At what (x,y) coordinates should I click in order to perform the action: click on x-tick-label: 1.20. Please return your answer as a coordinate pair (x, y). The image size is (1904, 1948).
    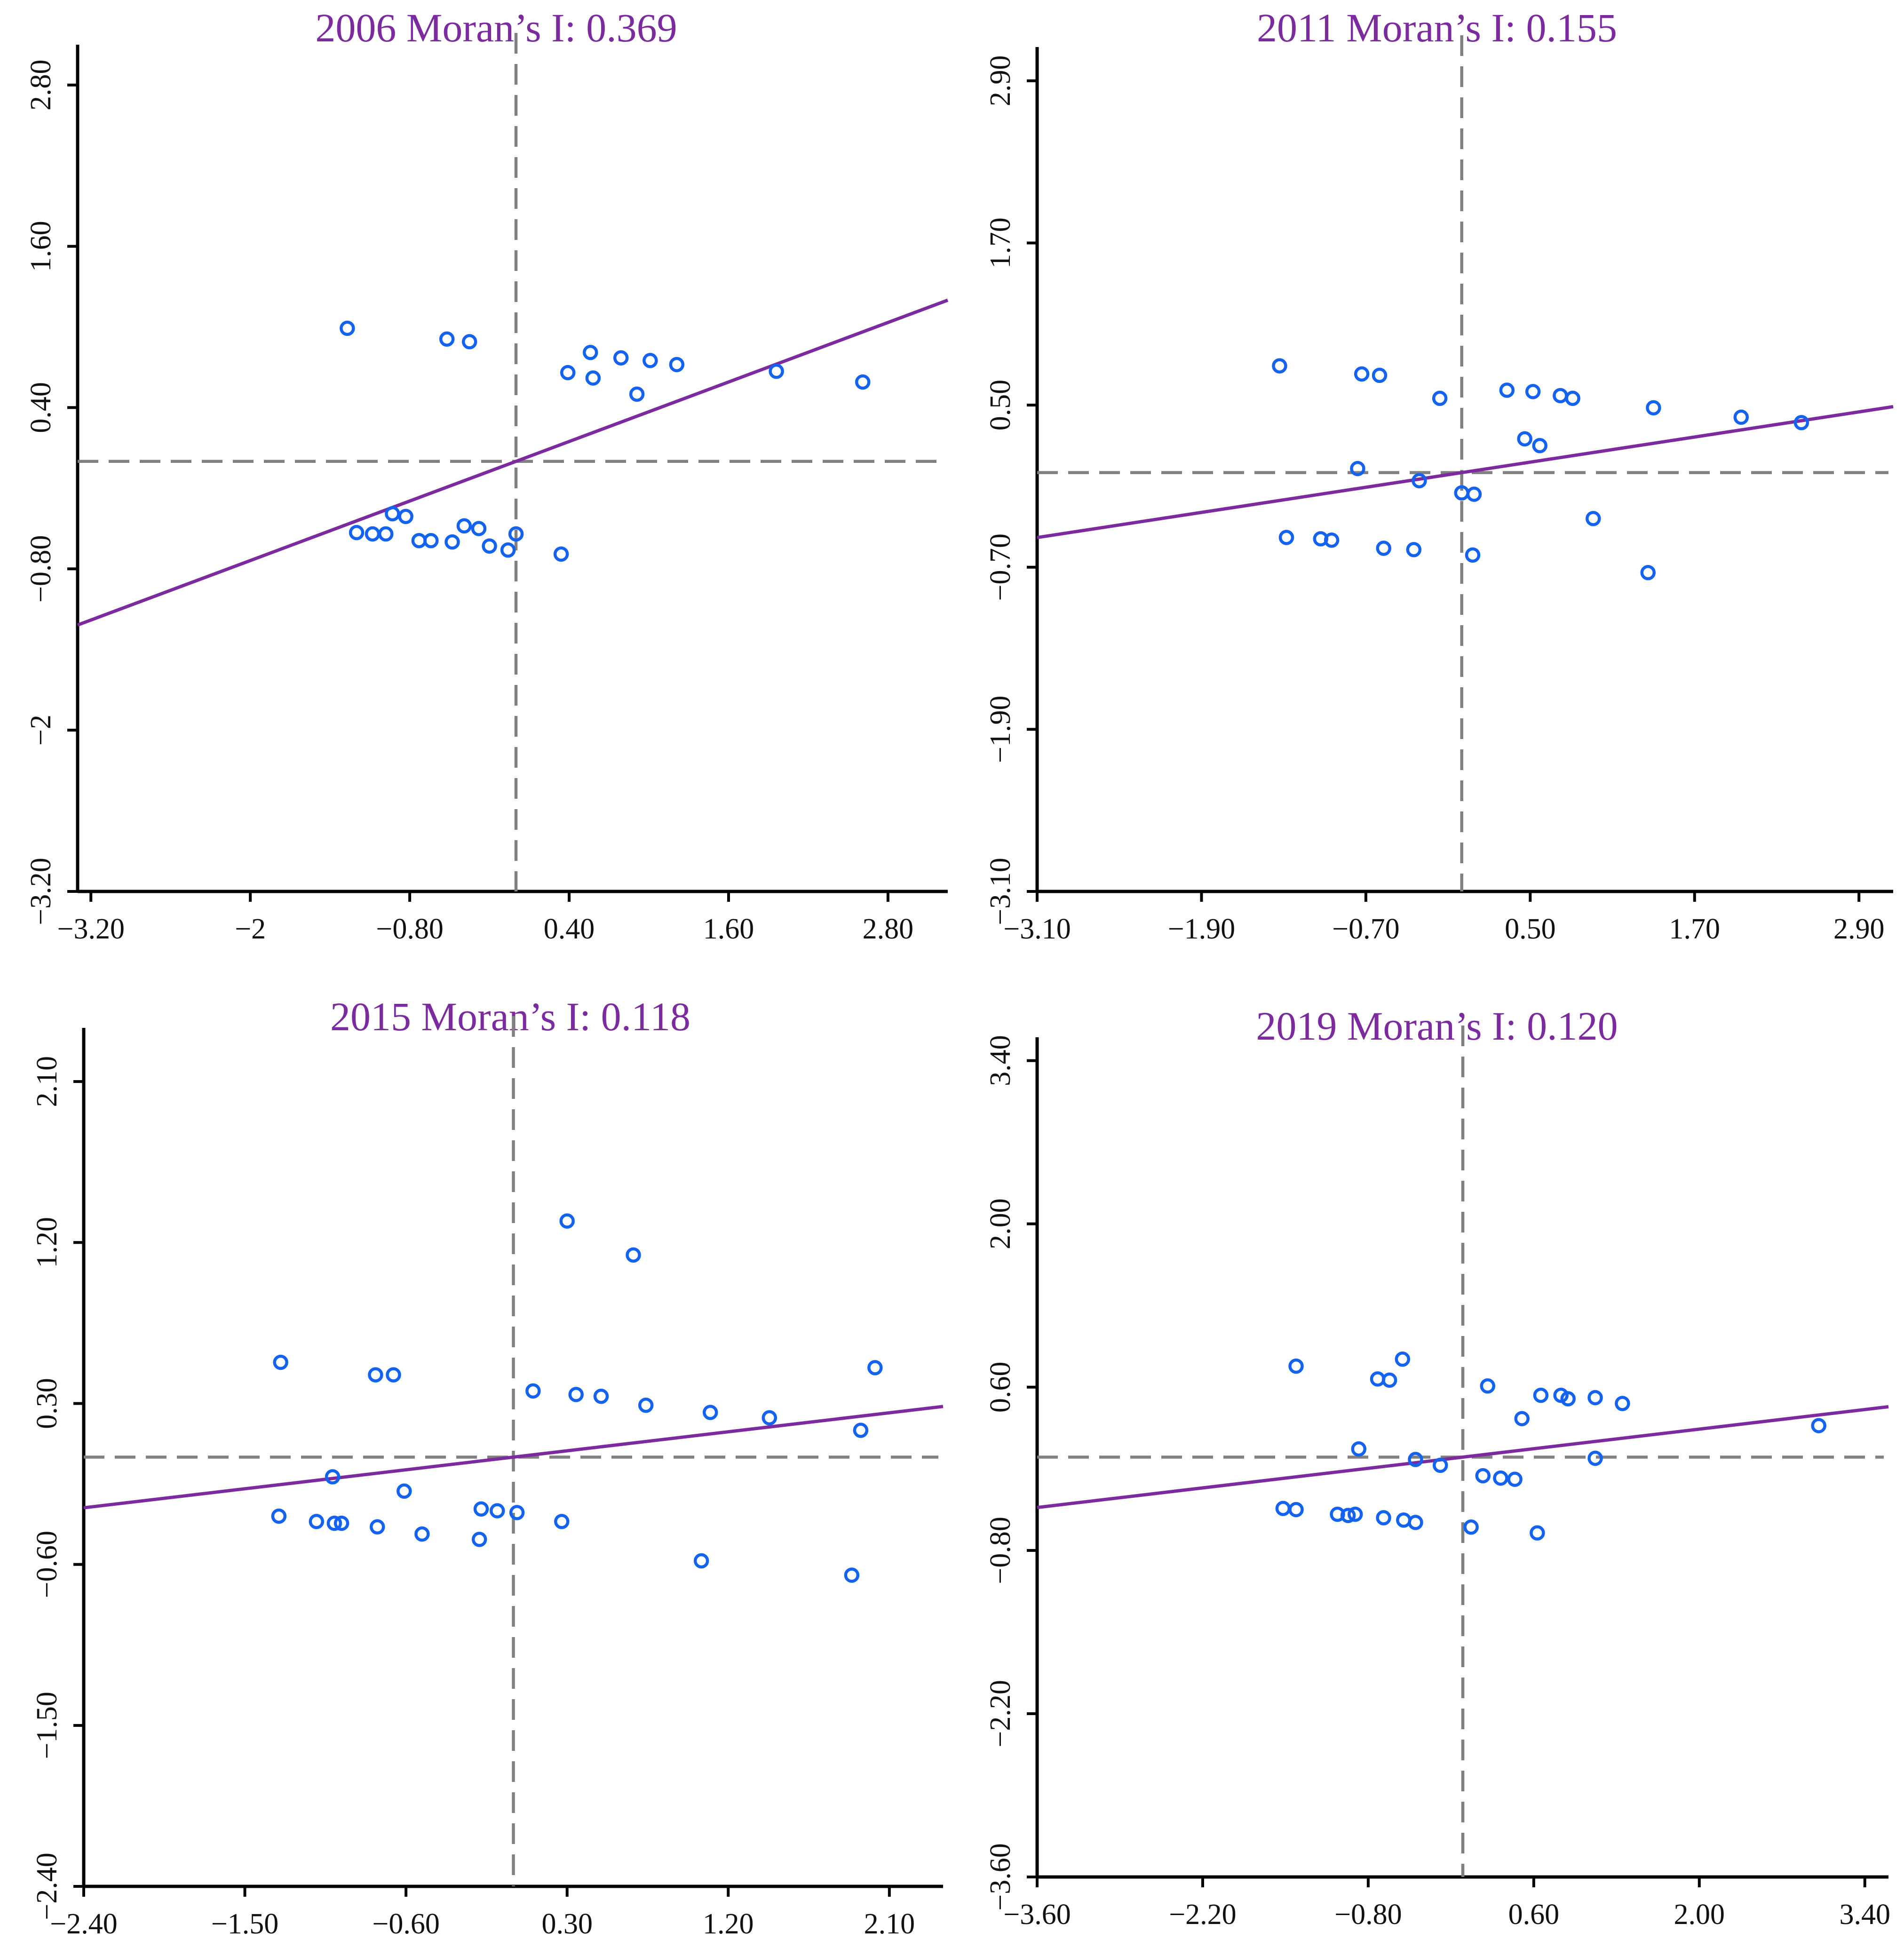
    Looking at the image, I should click on (728, 1924).